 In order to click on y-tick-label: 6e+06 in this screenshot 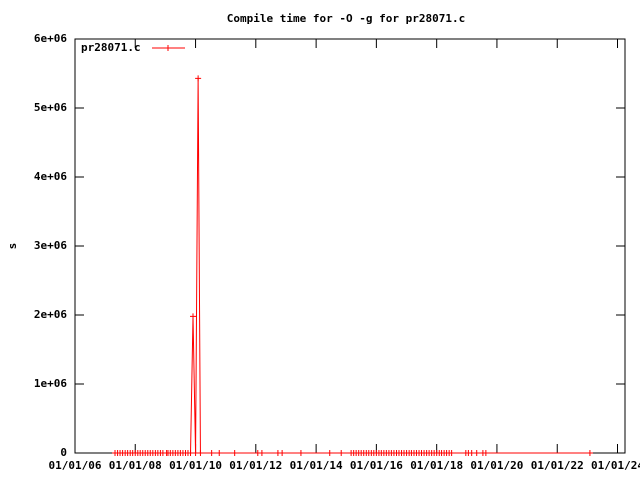, I will do `click(50, 38)`.